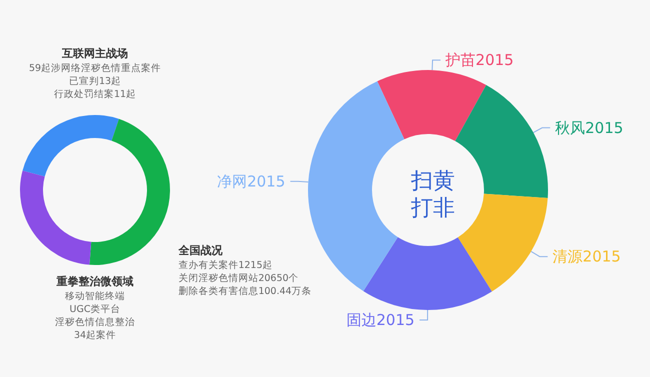 The width and height of the screenshot is (650, 377). Describe the element at coordinates (95, 281) in the screenshot. I see `slice-label: 重拳整治微领域` at that location.